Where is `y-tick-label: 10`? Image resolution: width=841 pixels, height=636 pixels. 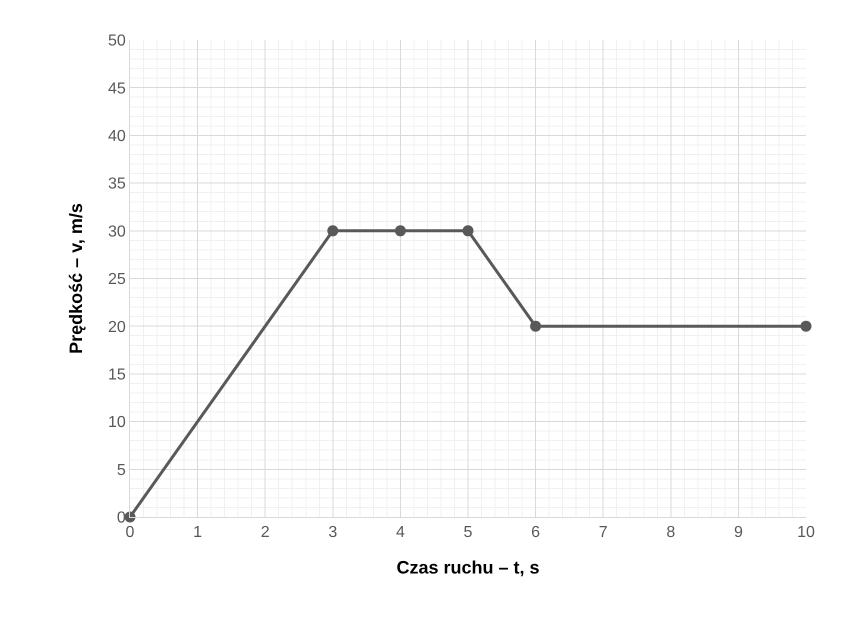 y-tick-label: 10 is located at coordinates (117, 423).